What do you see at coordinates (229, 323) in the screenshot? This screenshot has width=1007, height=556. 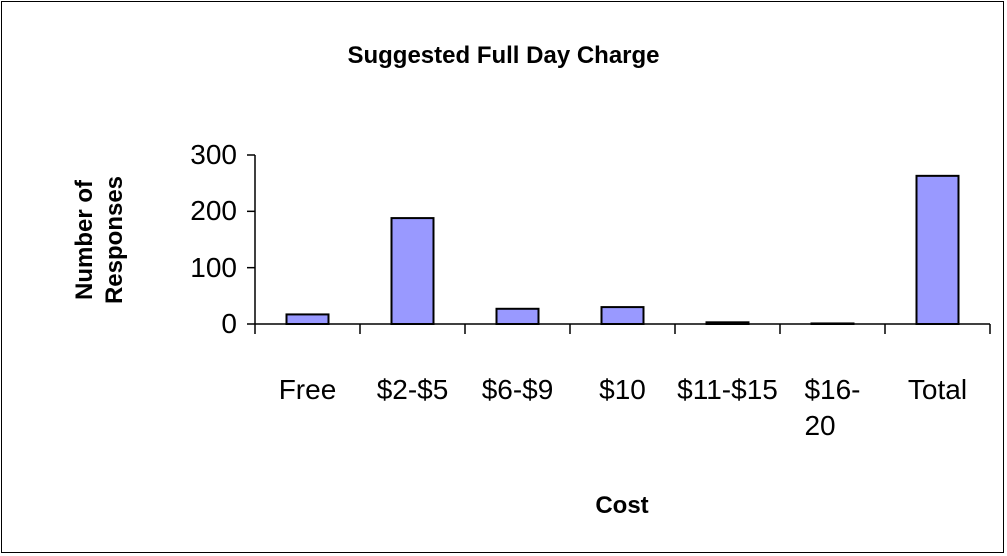 I see `y-tick-label: 0` at bounding box center [229, 323].